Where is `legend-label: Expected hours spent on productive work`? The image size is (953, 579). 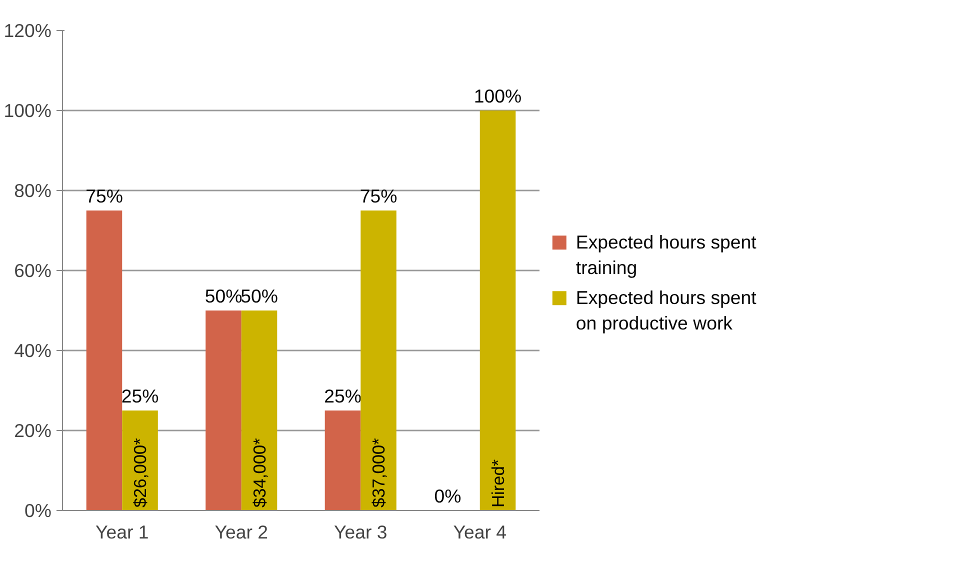 legend-label: Expected hours spent on productive work is located at coordinates (667, 310).